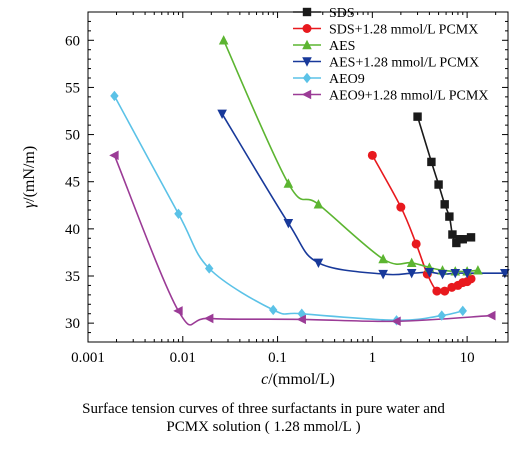 The image size is (527, 468). Describe the element at coordinates (347, 79) in the screenshot. I see `legend-label: AEO9` at that location.